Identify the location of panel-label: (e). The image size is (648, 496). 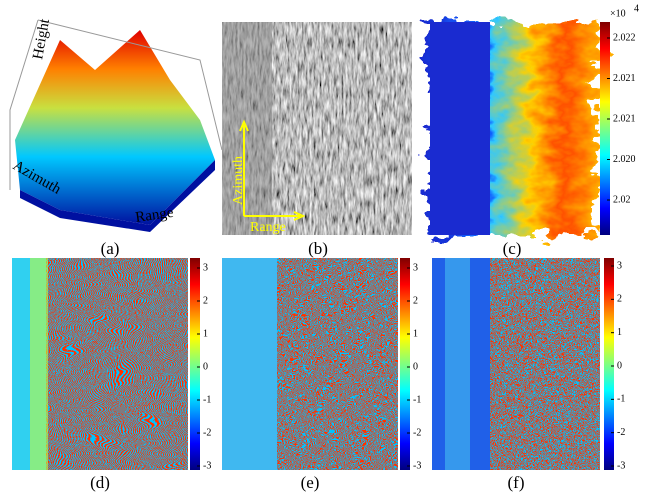
(310, 482).